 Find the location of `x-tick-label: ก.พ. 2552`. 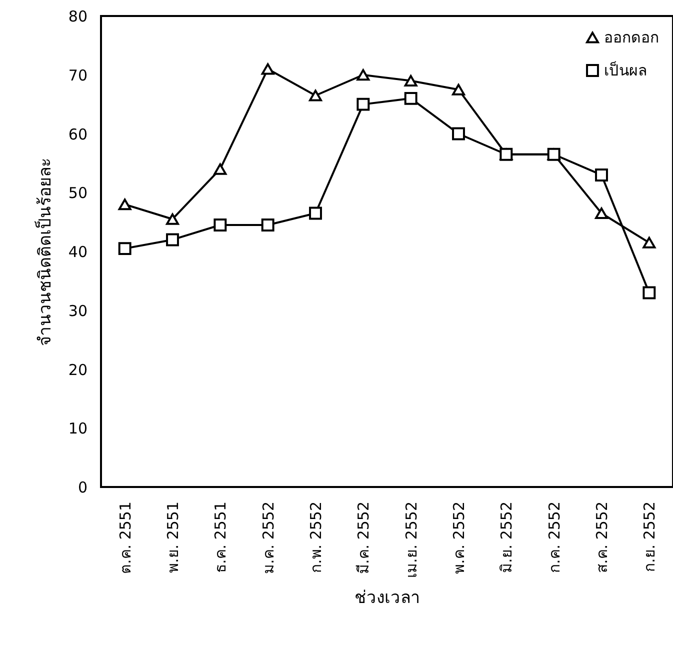

x-tick-label: ก.พ. 2552 is located at coordinates (316, 537).